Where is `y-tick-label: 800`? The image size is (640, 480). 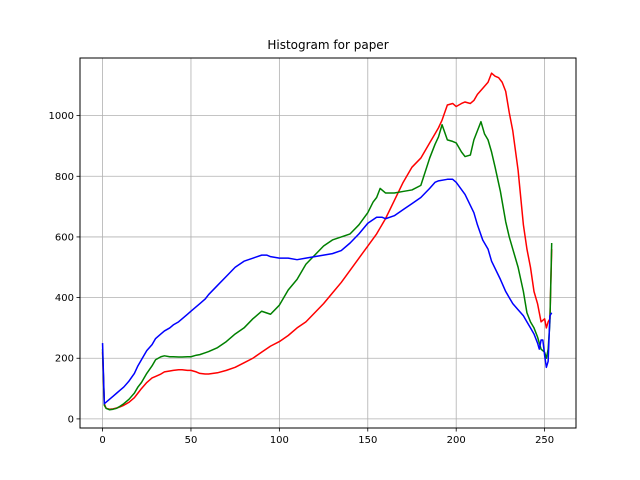 y-tick-label: 800 is located at coordinates (64, 177).